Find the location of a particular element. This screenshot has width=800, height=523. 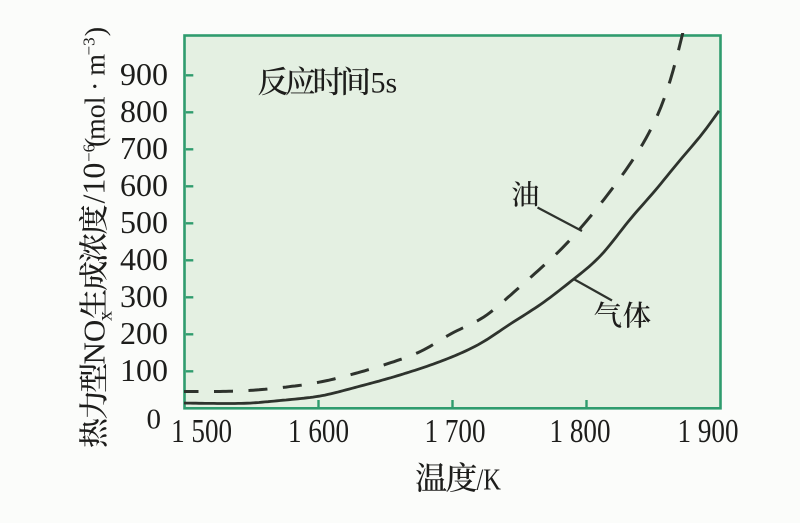

svg-text: mol is located at coordinates (95, 118).